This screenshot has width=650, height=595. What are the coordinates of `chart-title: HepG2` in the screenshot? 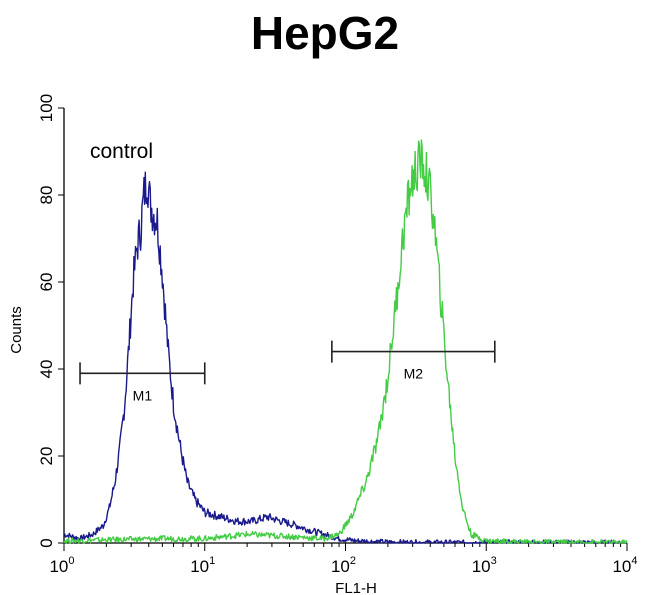 It's located at (325, 33).